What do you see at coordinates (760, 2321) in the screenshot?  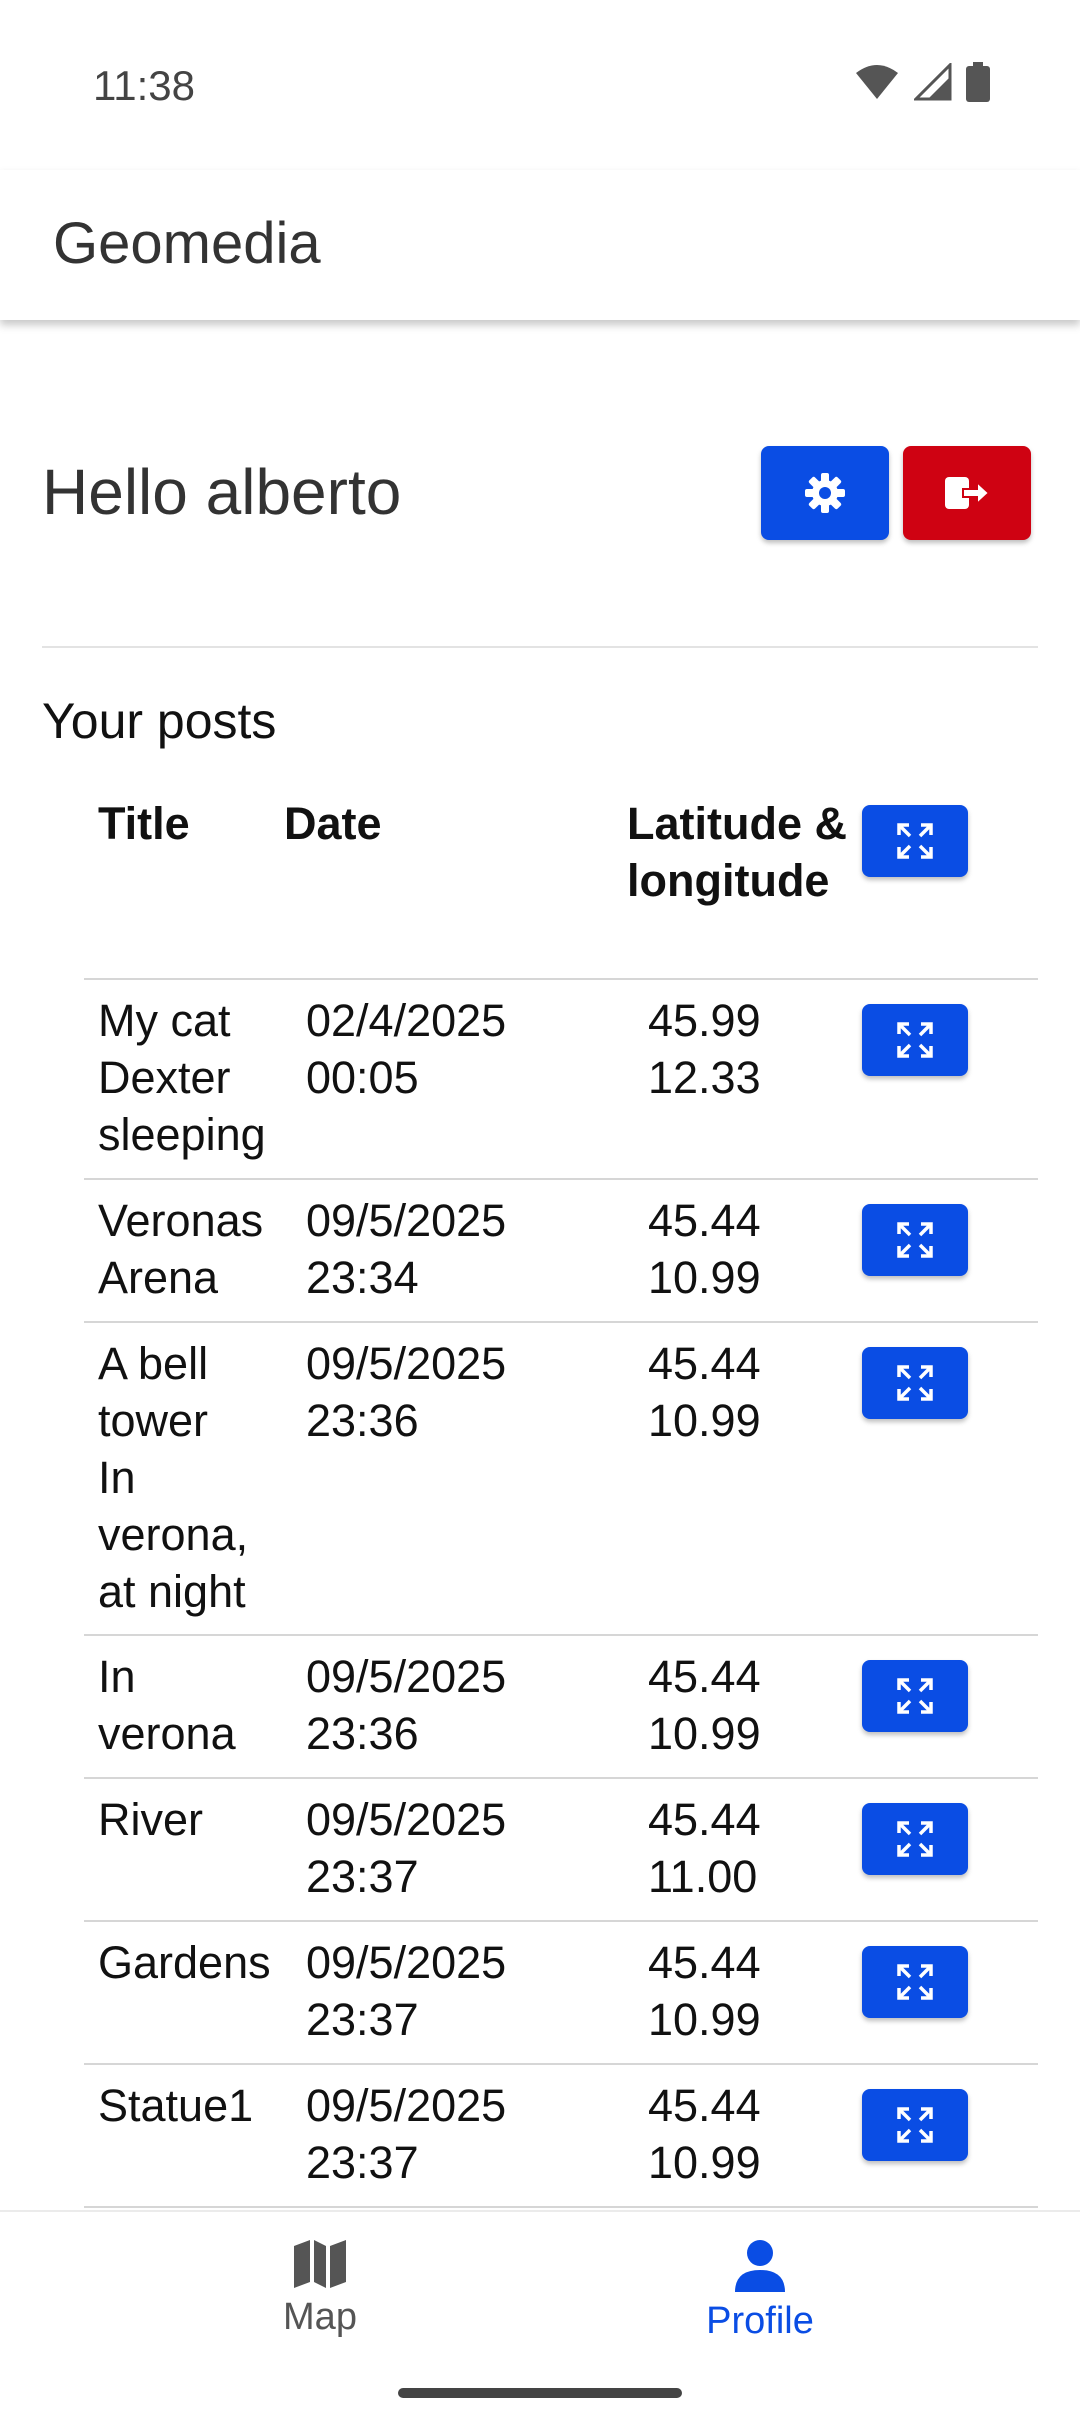 I see `nav-label-profile: Profile` at bounding box center [760, 2321].